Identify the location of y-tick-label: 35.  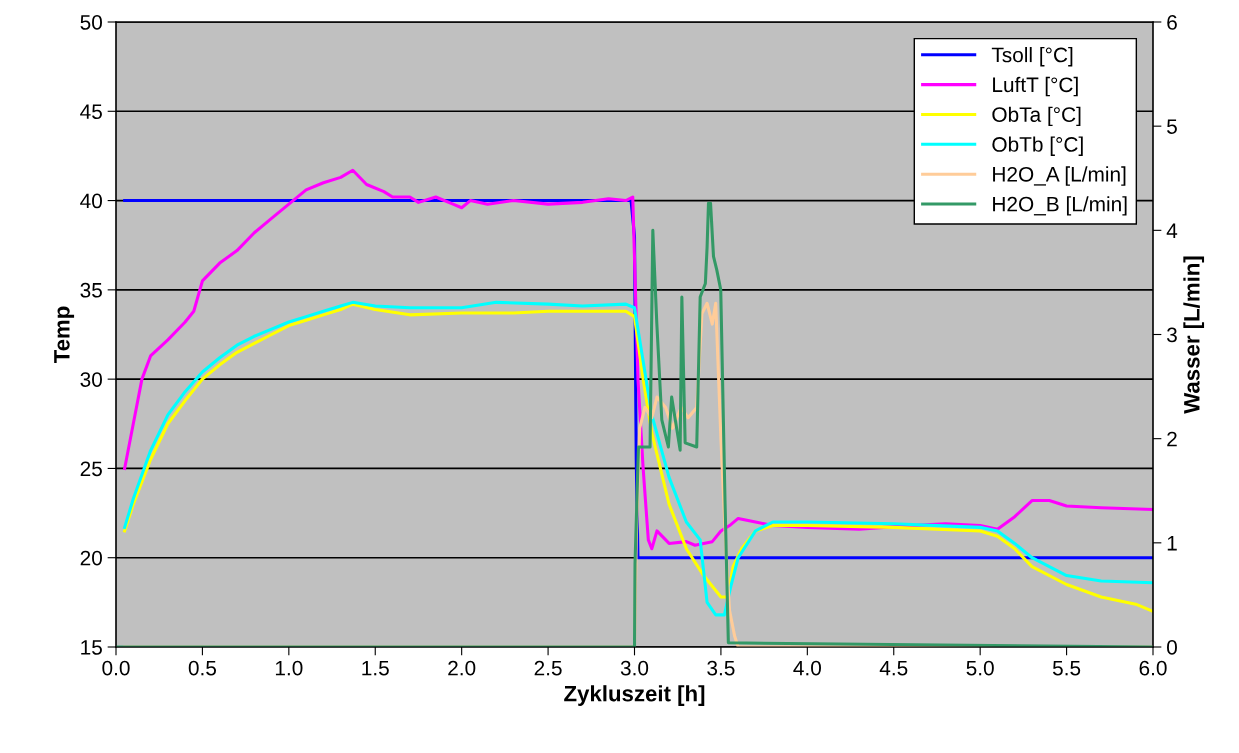
(91, 290).